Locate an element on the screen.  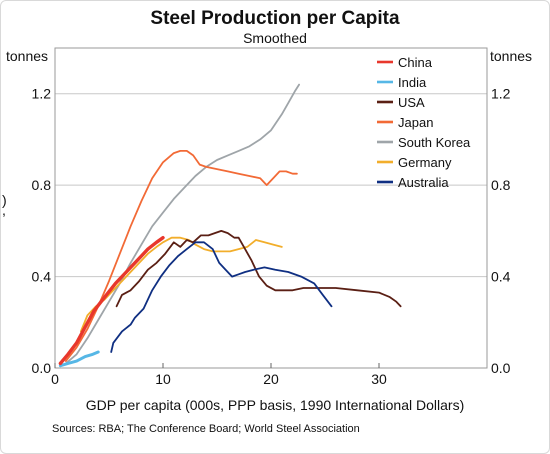
chart-title: Steel Production per Capita is located at coordinates (275, 18).